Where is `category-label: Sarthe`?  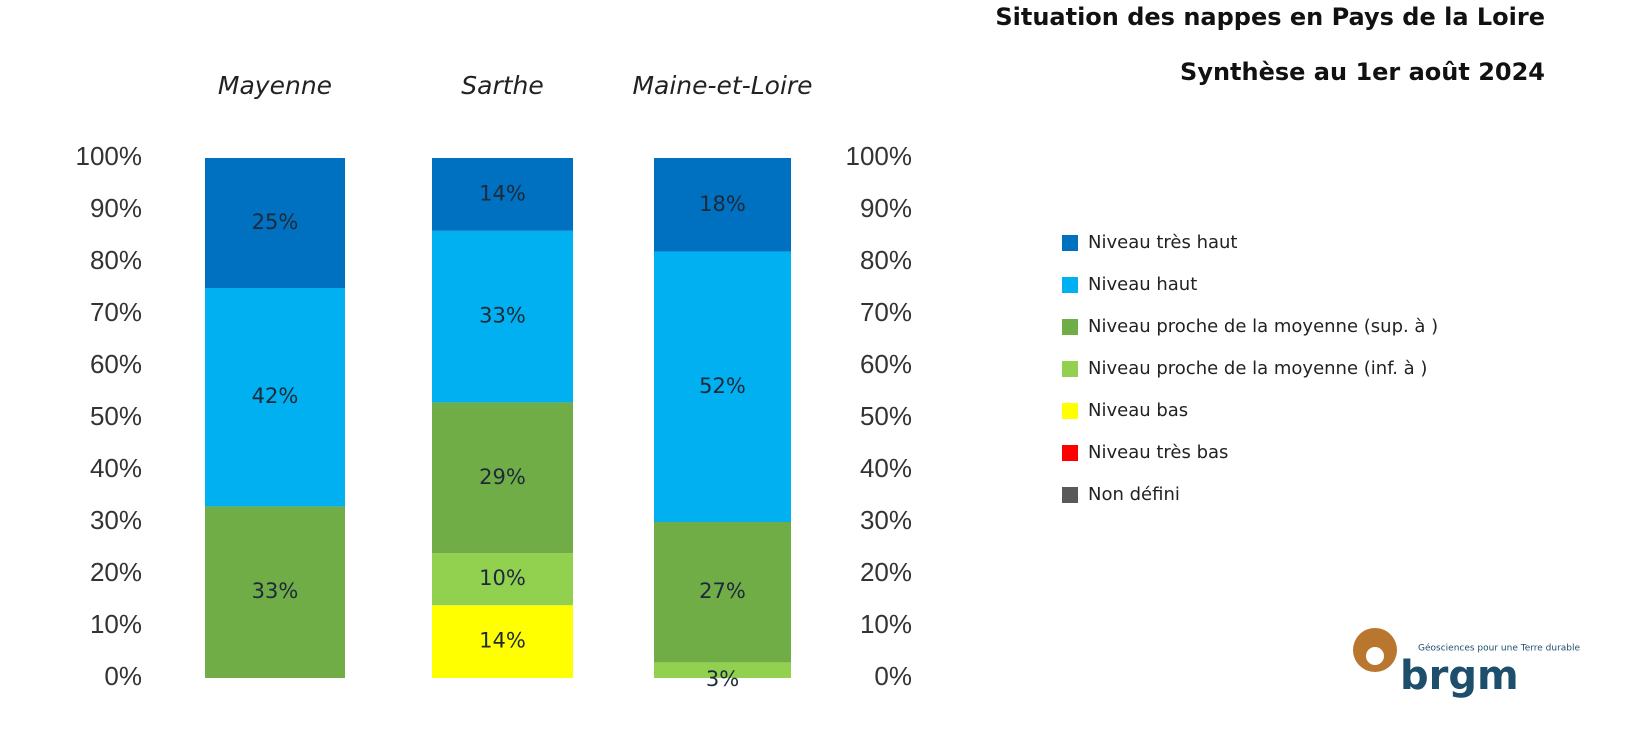
category-label: Sarthe is located at coordinates (502, 85).